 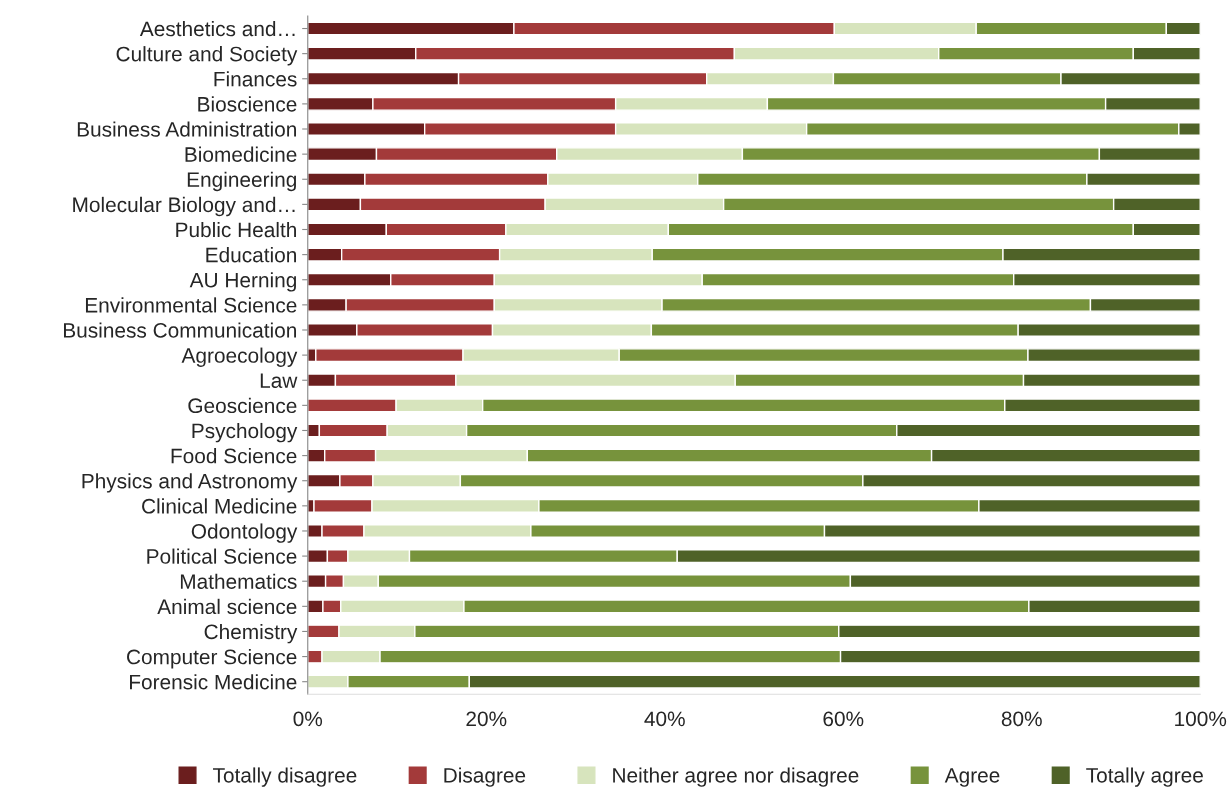 I want to click on y-tick-label: Law, so click(x=279, y=380).